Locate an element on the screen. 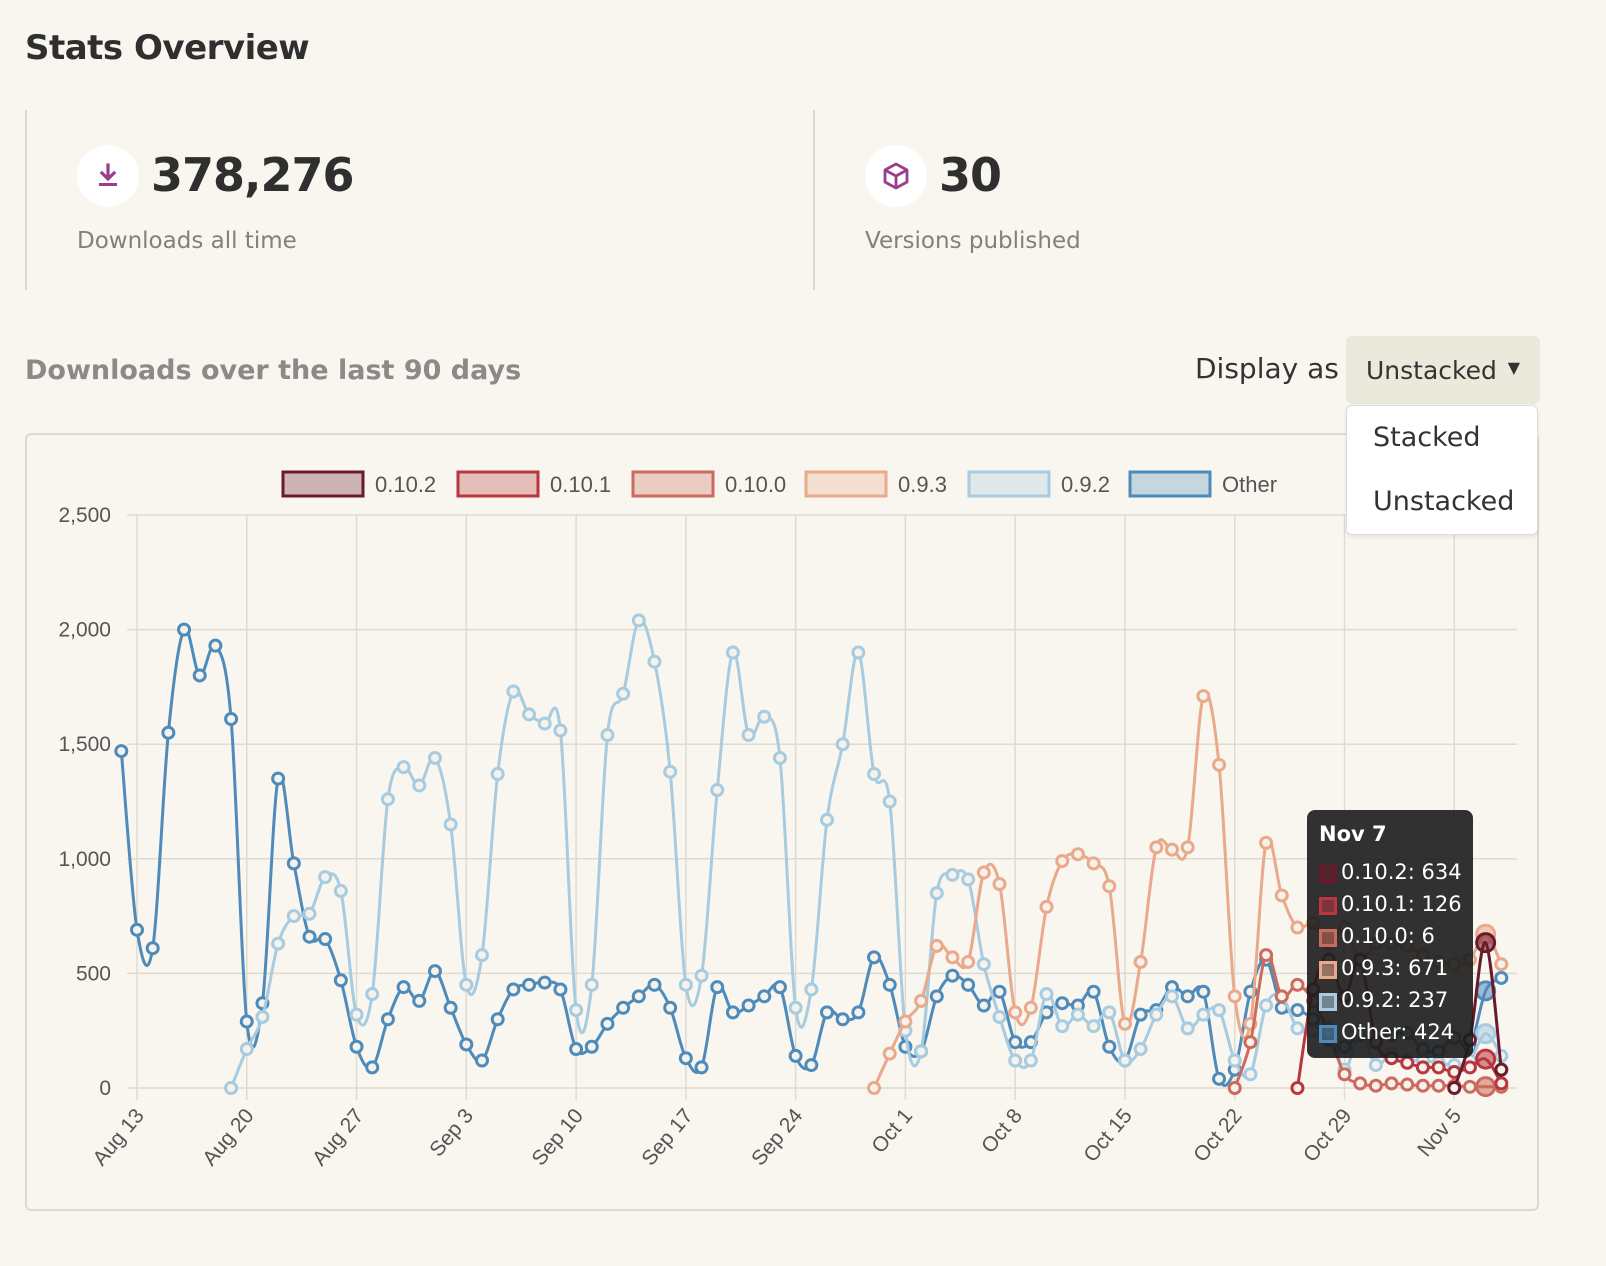 The image size is (1606, 1266). package-cube-icon is located at coordinates (896, 176).